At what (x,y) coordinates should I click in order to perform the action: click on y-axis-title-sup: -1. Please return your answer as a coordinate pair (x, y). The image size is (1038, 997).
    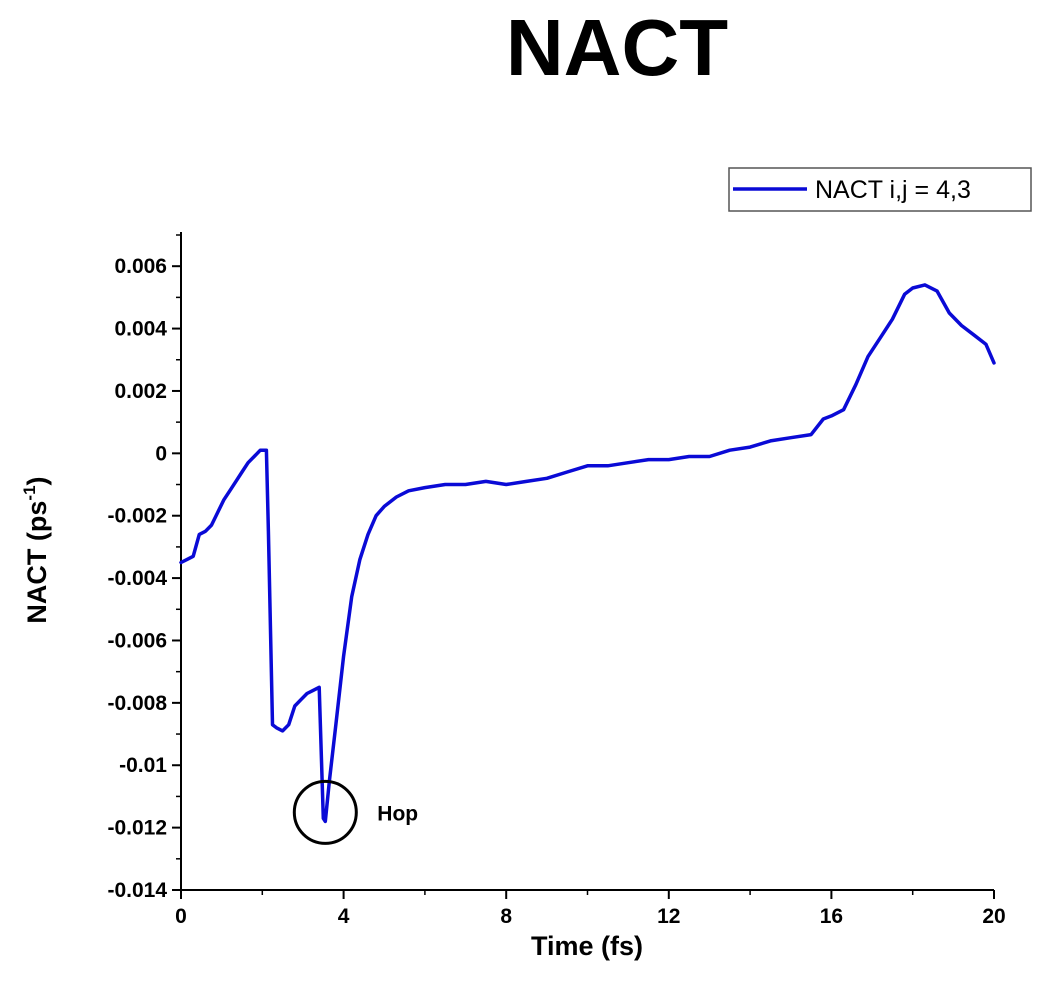
    Looking at the image, I should click on (29, 492).